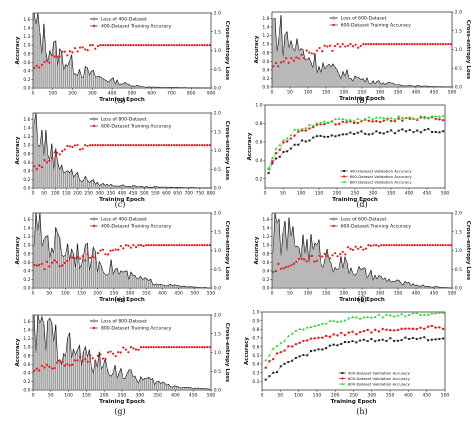  I want to click on y-tick-label: 1.0, so click(26, 246).